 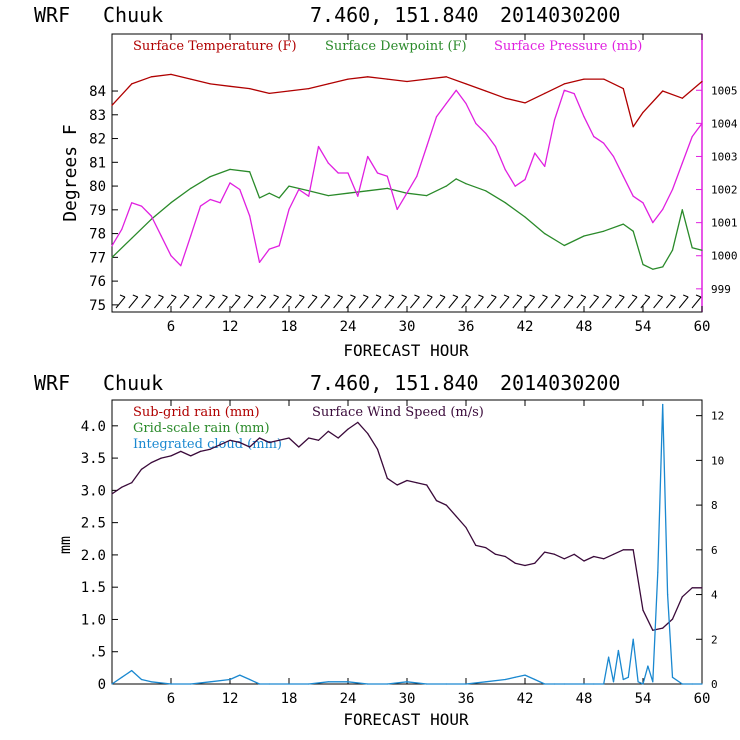 What do you see at coordinates (394, 15) in the screenshot?
I see `panel1-coords: 7.460, 151.840` at bounding box center [394, 15].